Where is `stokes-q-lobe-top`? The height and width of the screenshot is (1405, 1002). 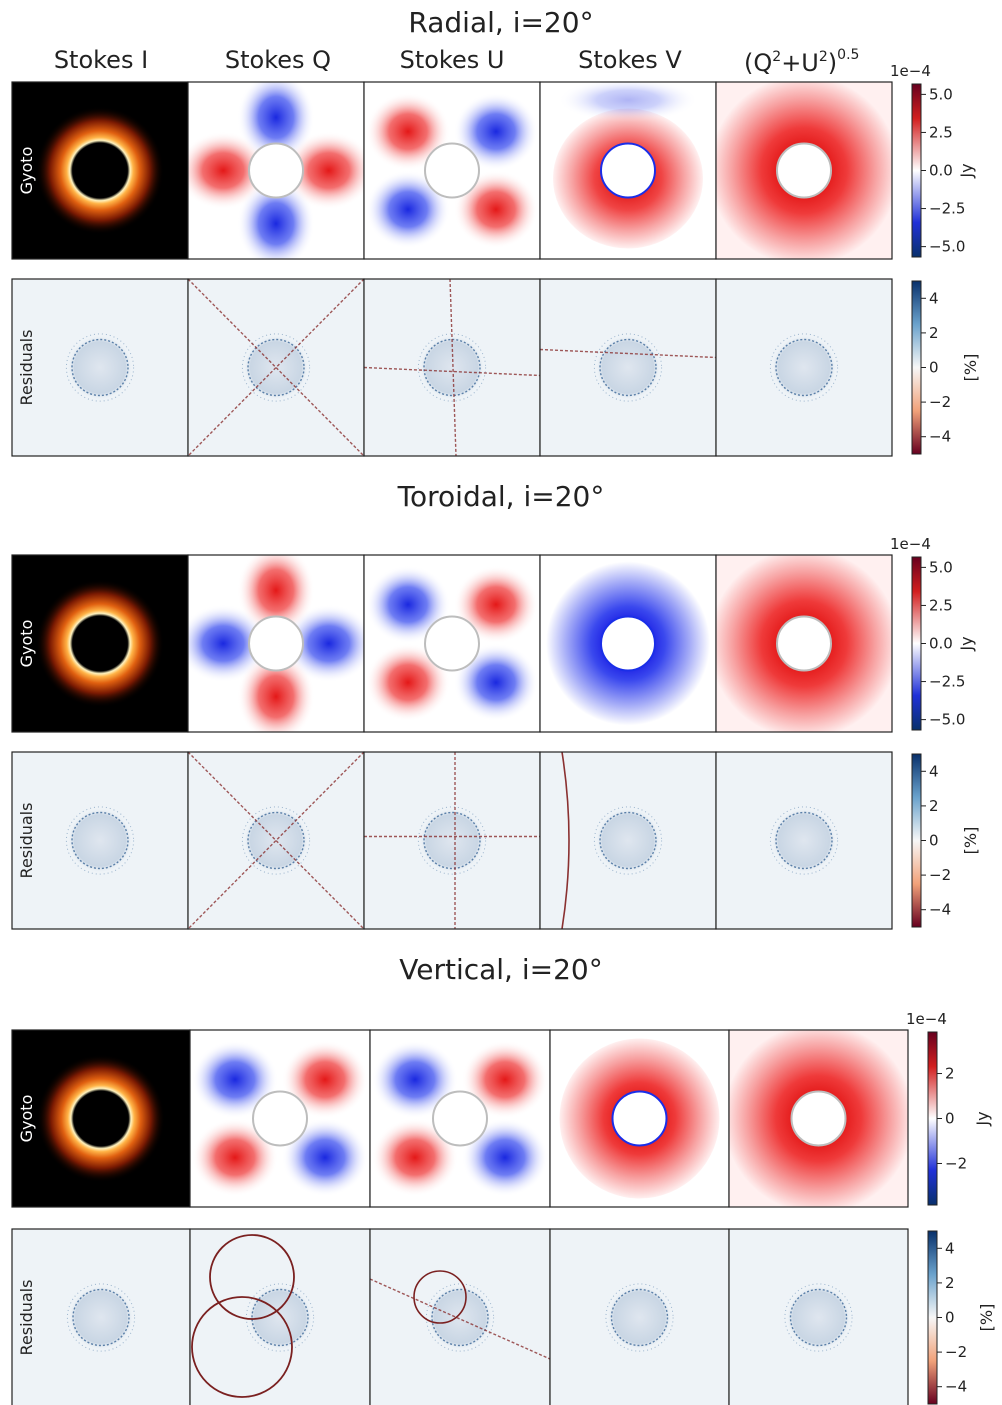 stokes-q-lobe-top is located at coordinates (276, 123).